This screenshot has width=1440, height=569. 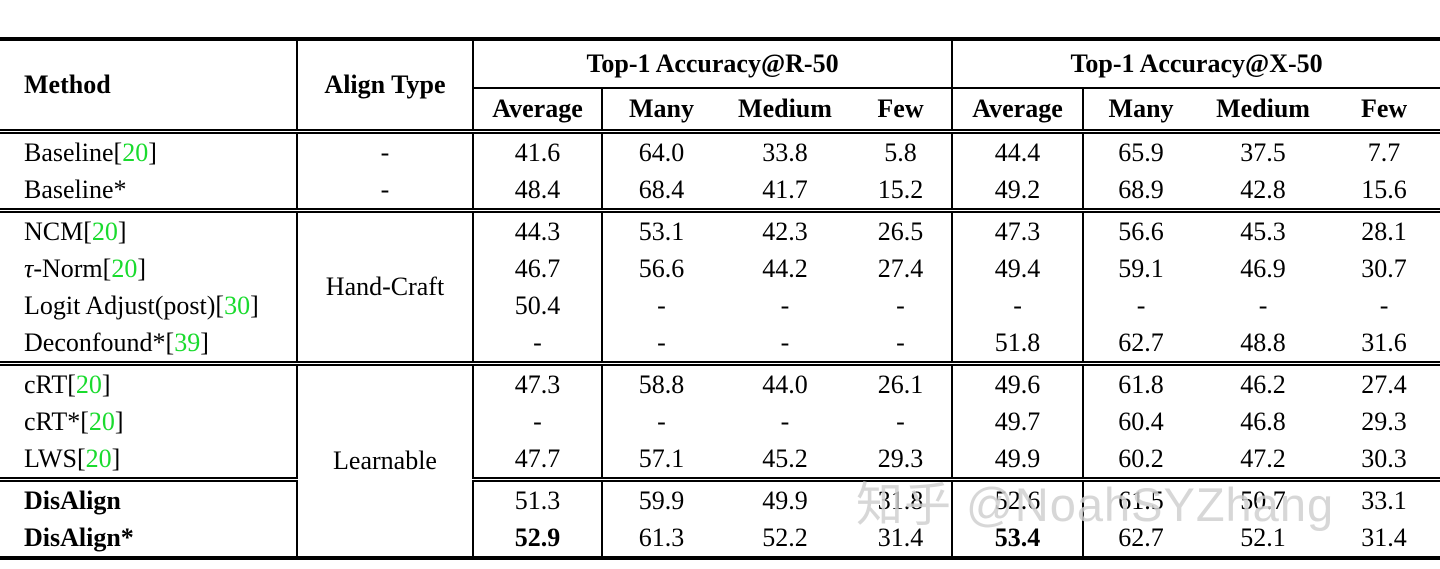 What do you see at coordinates (785, 108) in the screenshot?
I see `col-header-medium-r50: Medium` at bounding box center [785, 108].